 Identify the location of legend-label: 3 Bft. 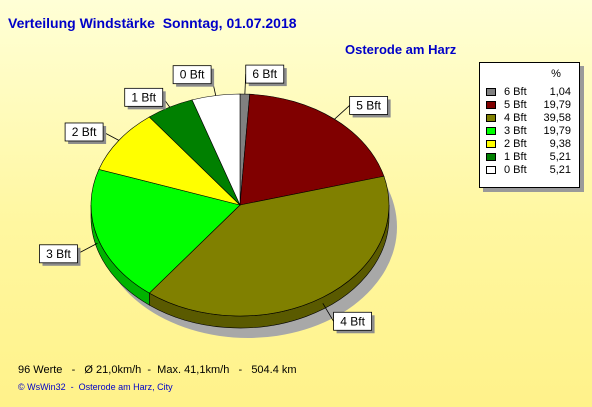
(515, 131).